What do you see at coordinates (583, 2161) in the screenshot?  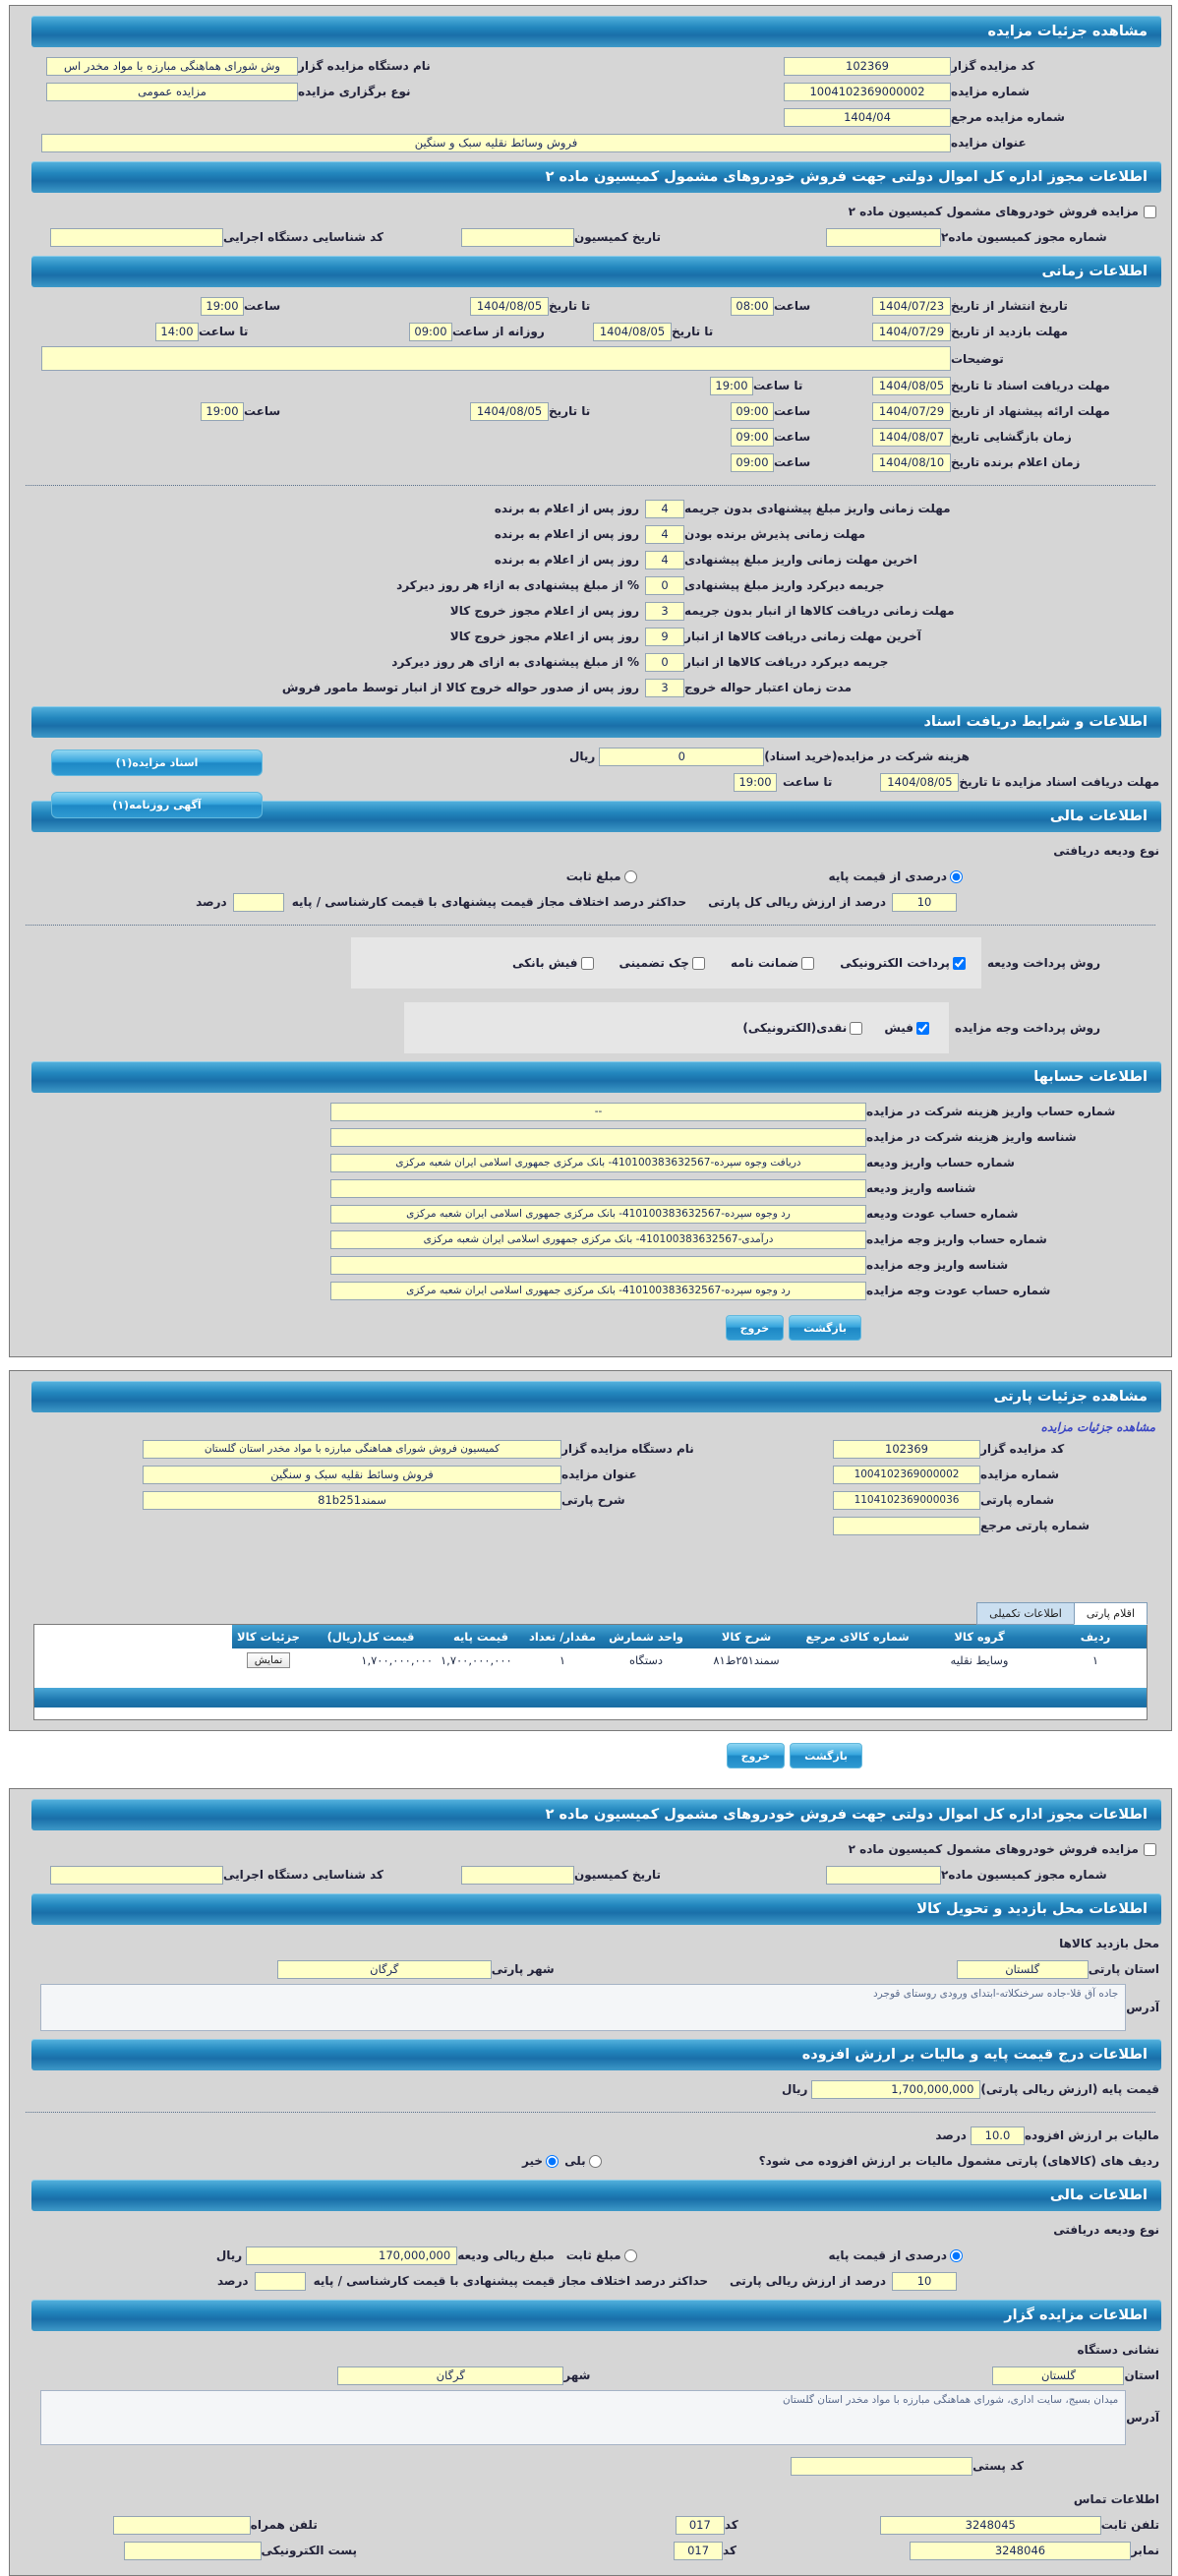 I see `vat-yes-option: بلی` at bounding box center [583, 2161].